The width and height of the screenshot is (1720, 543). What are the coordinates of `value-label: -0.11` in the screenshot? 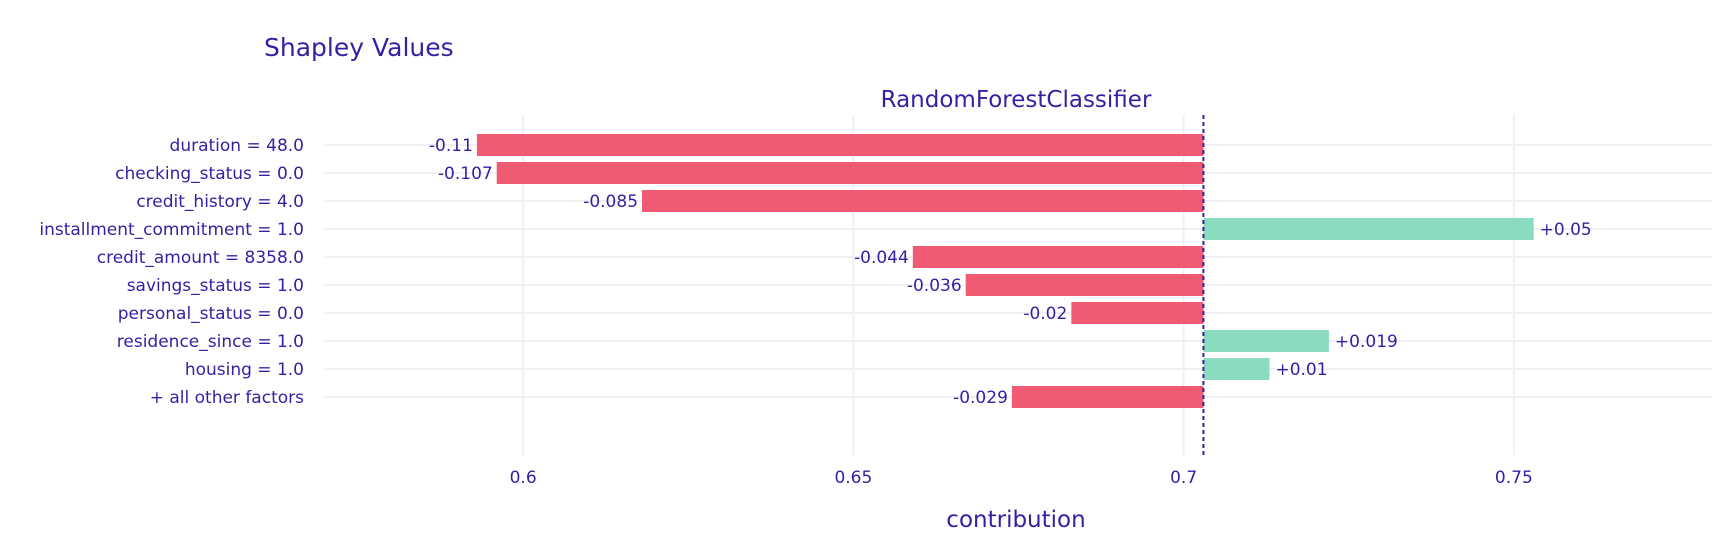 It's located at (451, 146).